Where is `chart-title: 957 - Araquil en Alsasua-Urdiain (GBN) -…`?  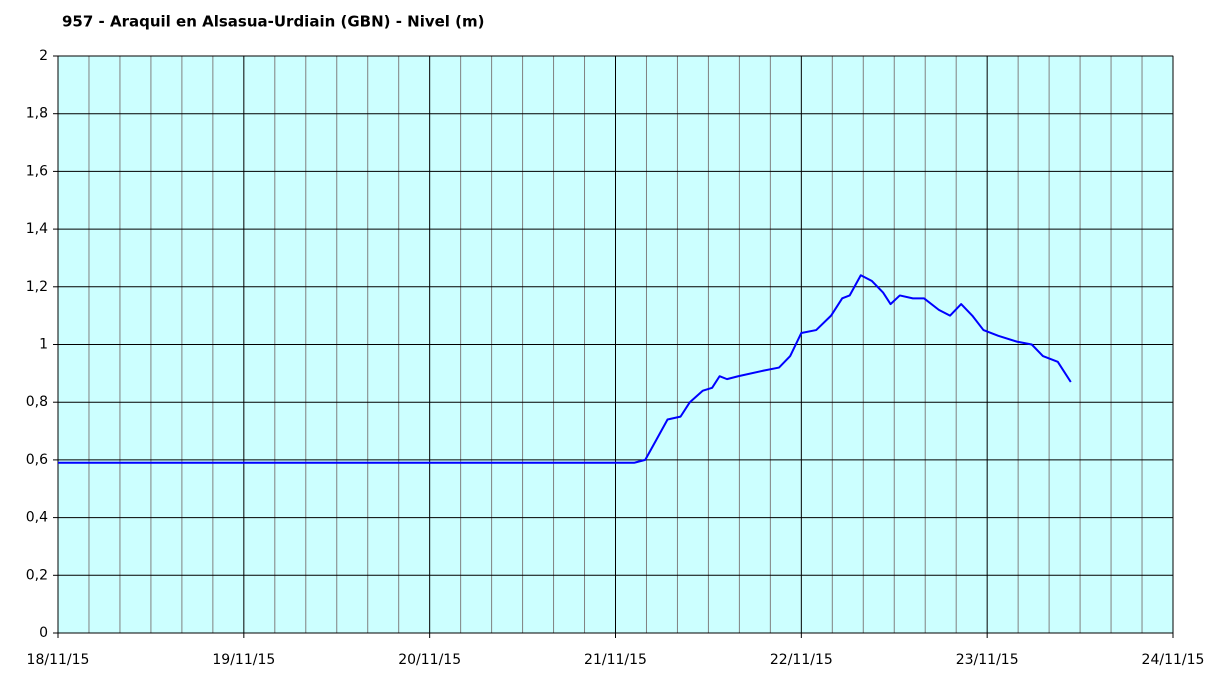
chart-title: 957 - Araquil en Alsasua-Urdiain (GBN) -… is located at coordinates (273, 22).